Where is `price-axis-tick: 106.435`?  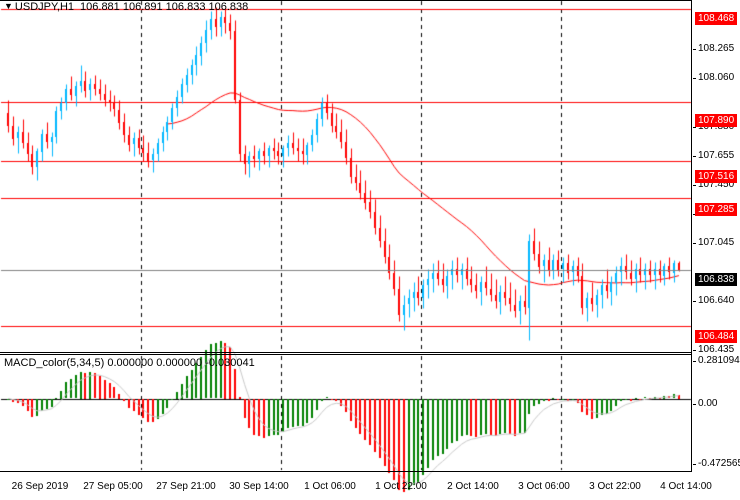
price-axis-tick: 106.435 is located at coordinates (713, 349).